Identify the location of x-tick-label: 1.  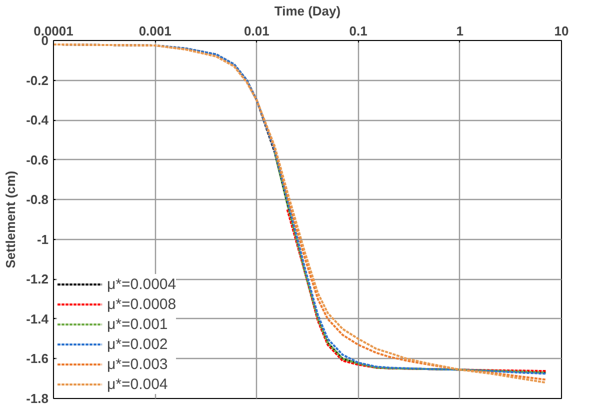
(460, 31).